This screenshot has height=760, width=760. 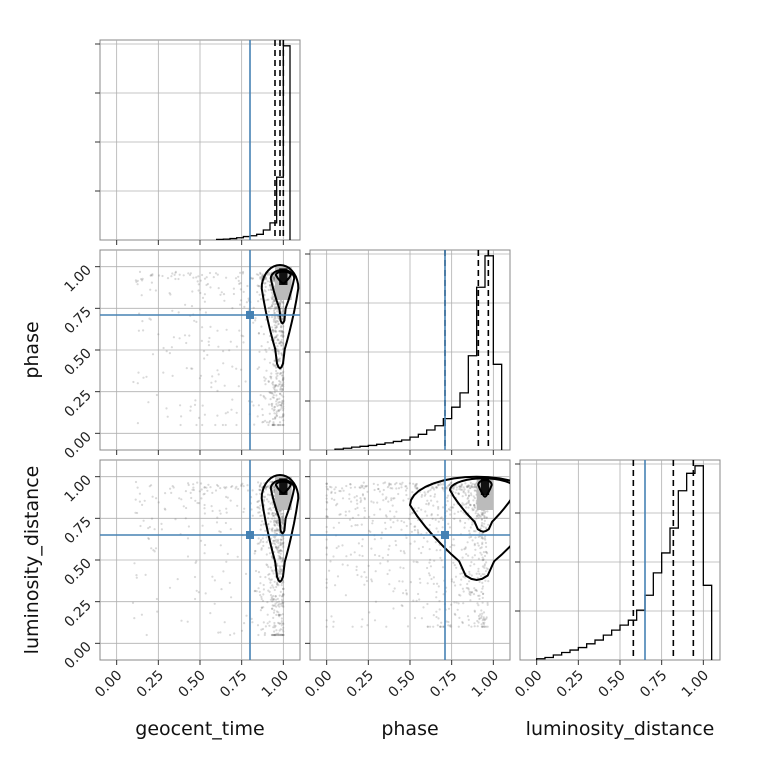 I want to click on joint-phase-vs-luminosity-distance-truth-marker, so click(x=445, y=535).